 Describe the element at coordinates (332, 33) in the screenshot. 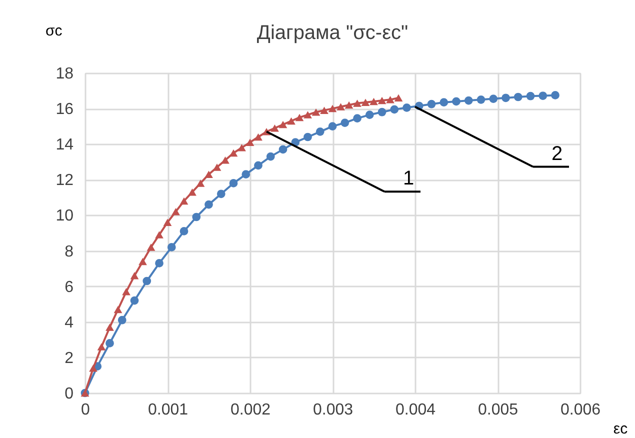

I see `chart-title: Діаграма "σc-εc"` at that location.